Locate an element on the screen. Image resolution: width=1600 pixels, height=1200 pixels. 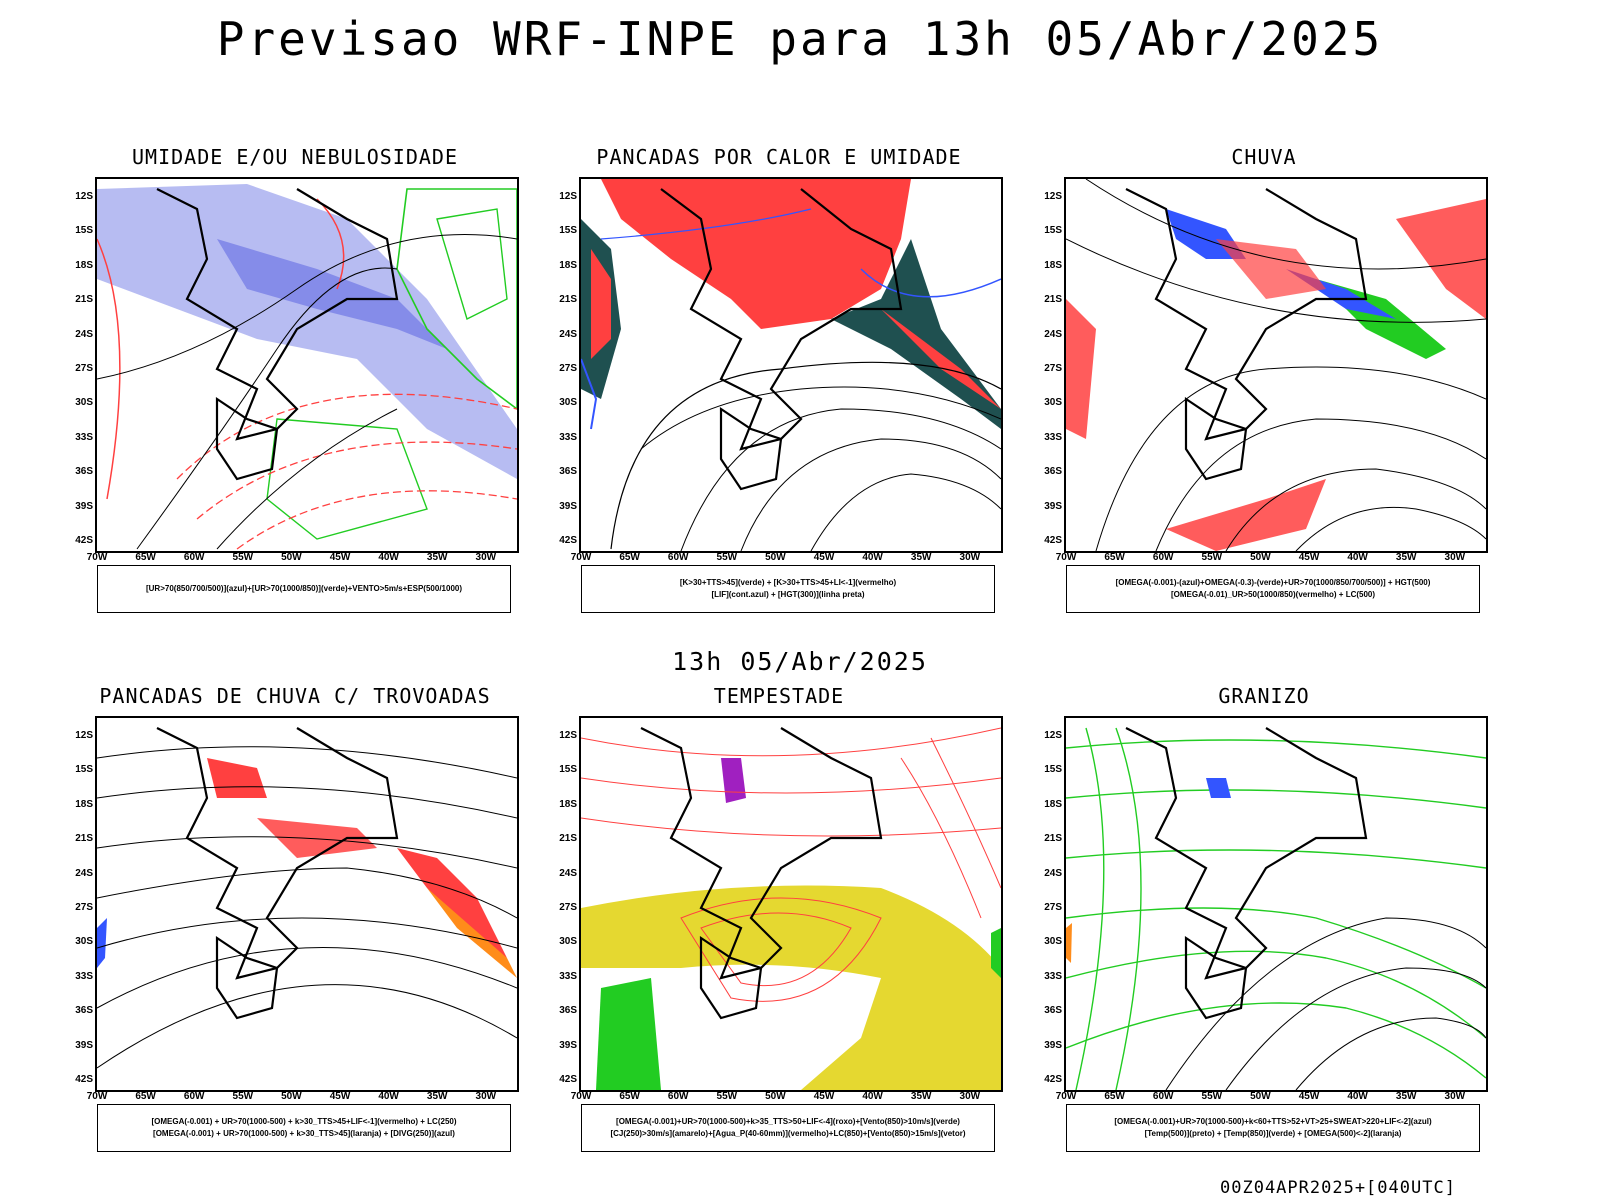
panel-title: UMIDADE E/OU NEBULOSIDADE is located at coordinates (295, 157).